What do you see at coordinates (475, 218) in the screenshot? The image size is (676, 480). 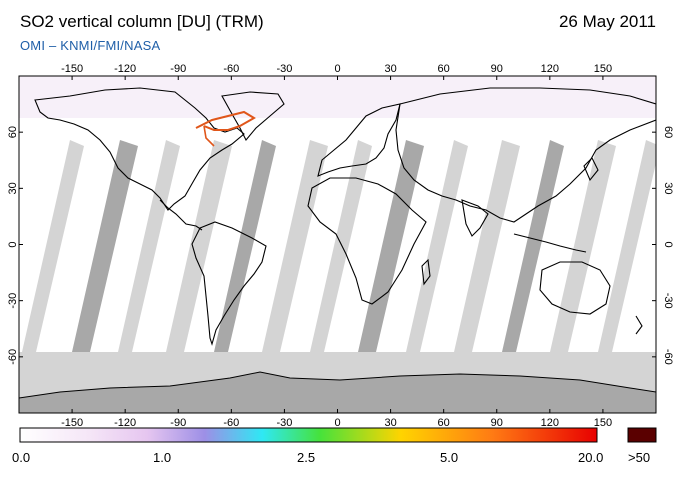 I see `india-outline` at bounding box center [475, 218].